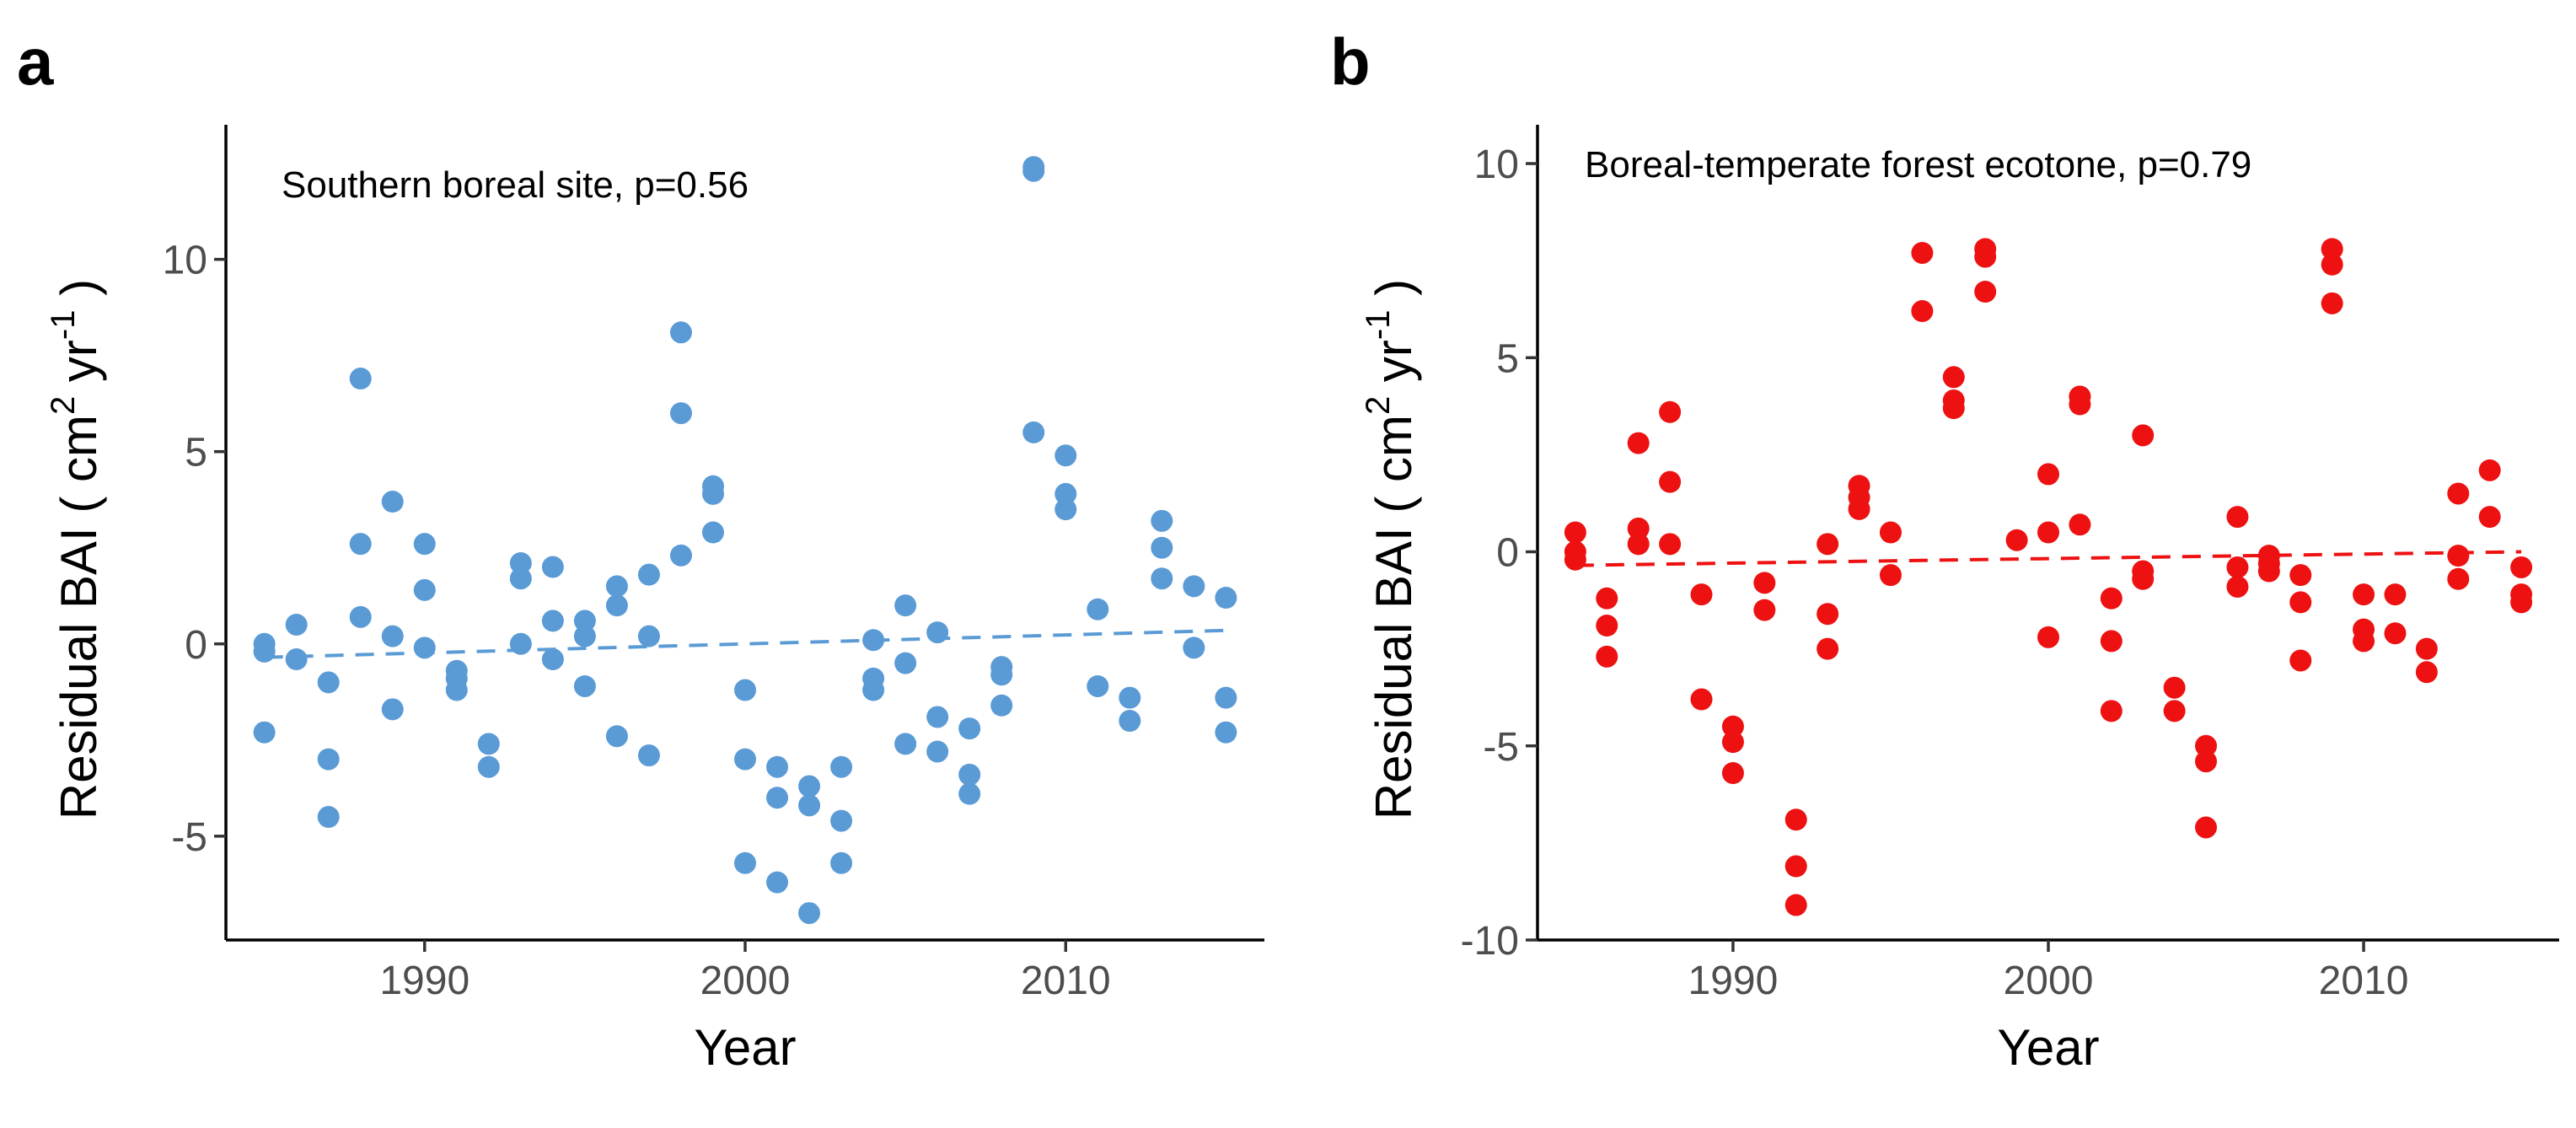 The image size is (2576, 1128). I want to click on ylabel-sup-1: 2, so click(1378, 405).